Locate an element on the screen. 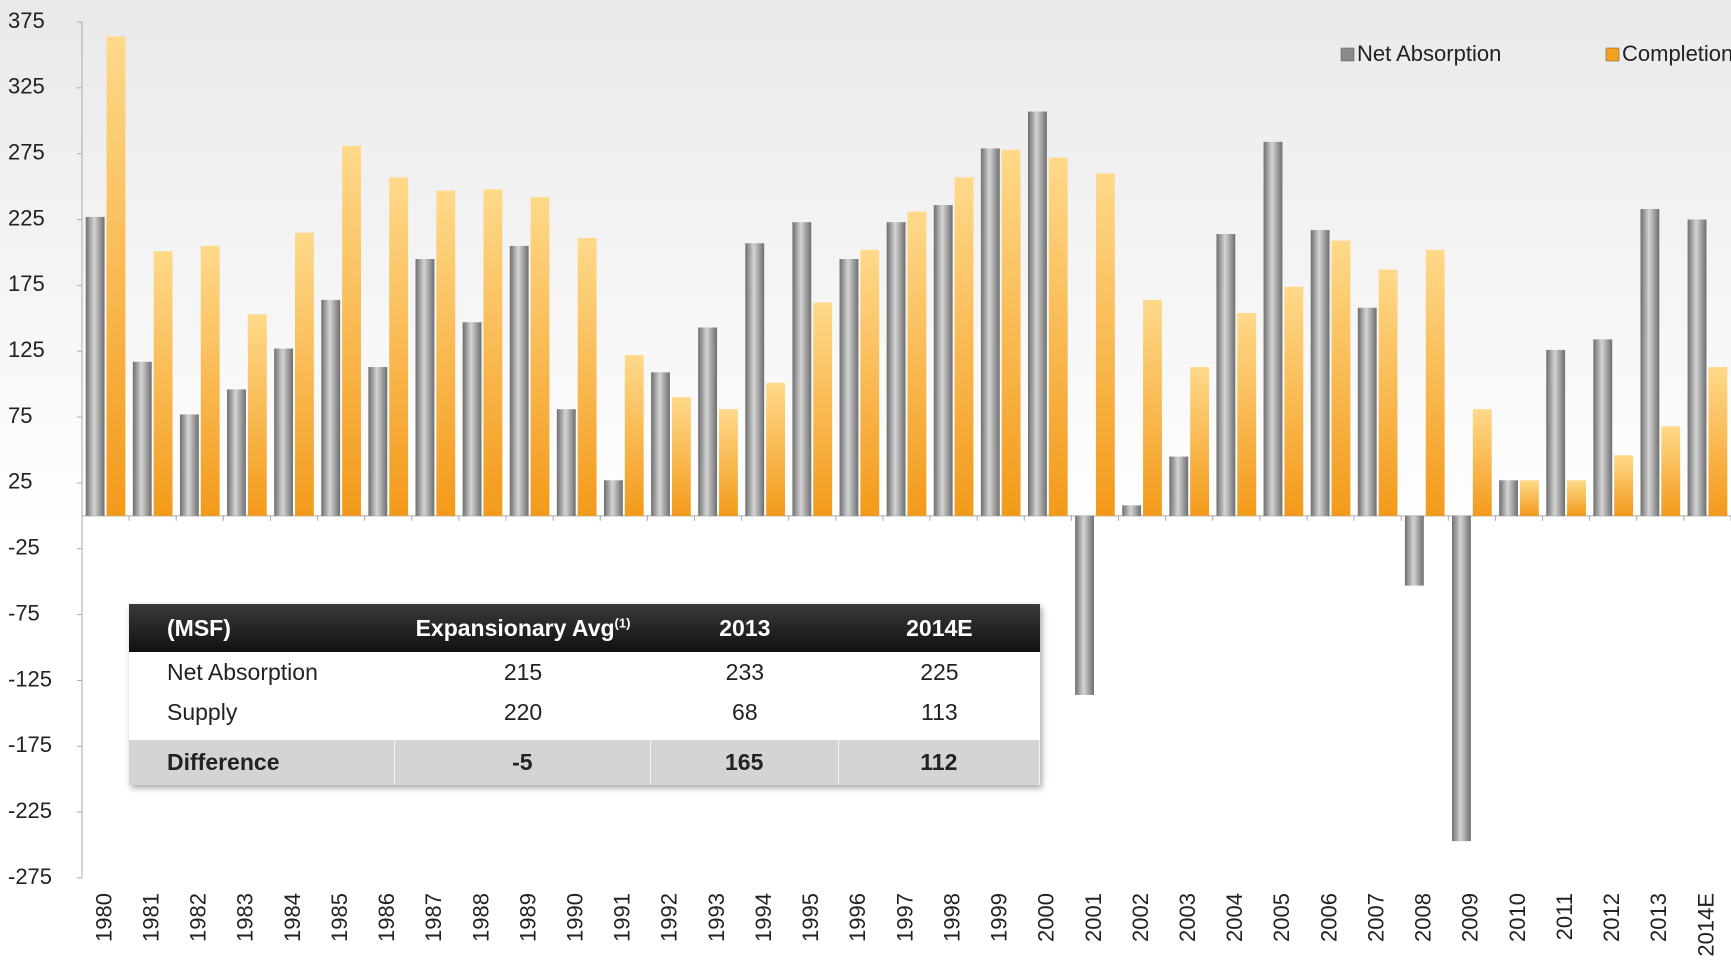 The width and height of the screenshot is (1731, 962). x-tick-label: 1988 is located at coordinates (480, 917).